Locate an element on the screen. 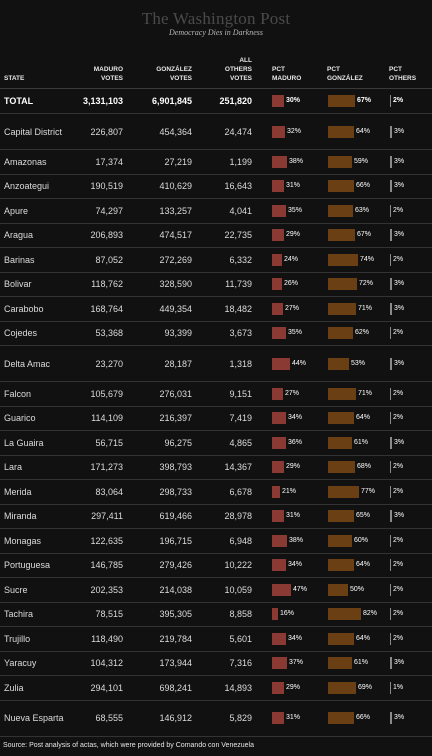  header-pct-maduro-line1: PCT is located at coordinates (278, 69).